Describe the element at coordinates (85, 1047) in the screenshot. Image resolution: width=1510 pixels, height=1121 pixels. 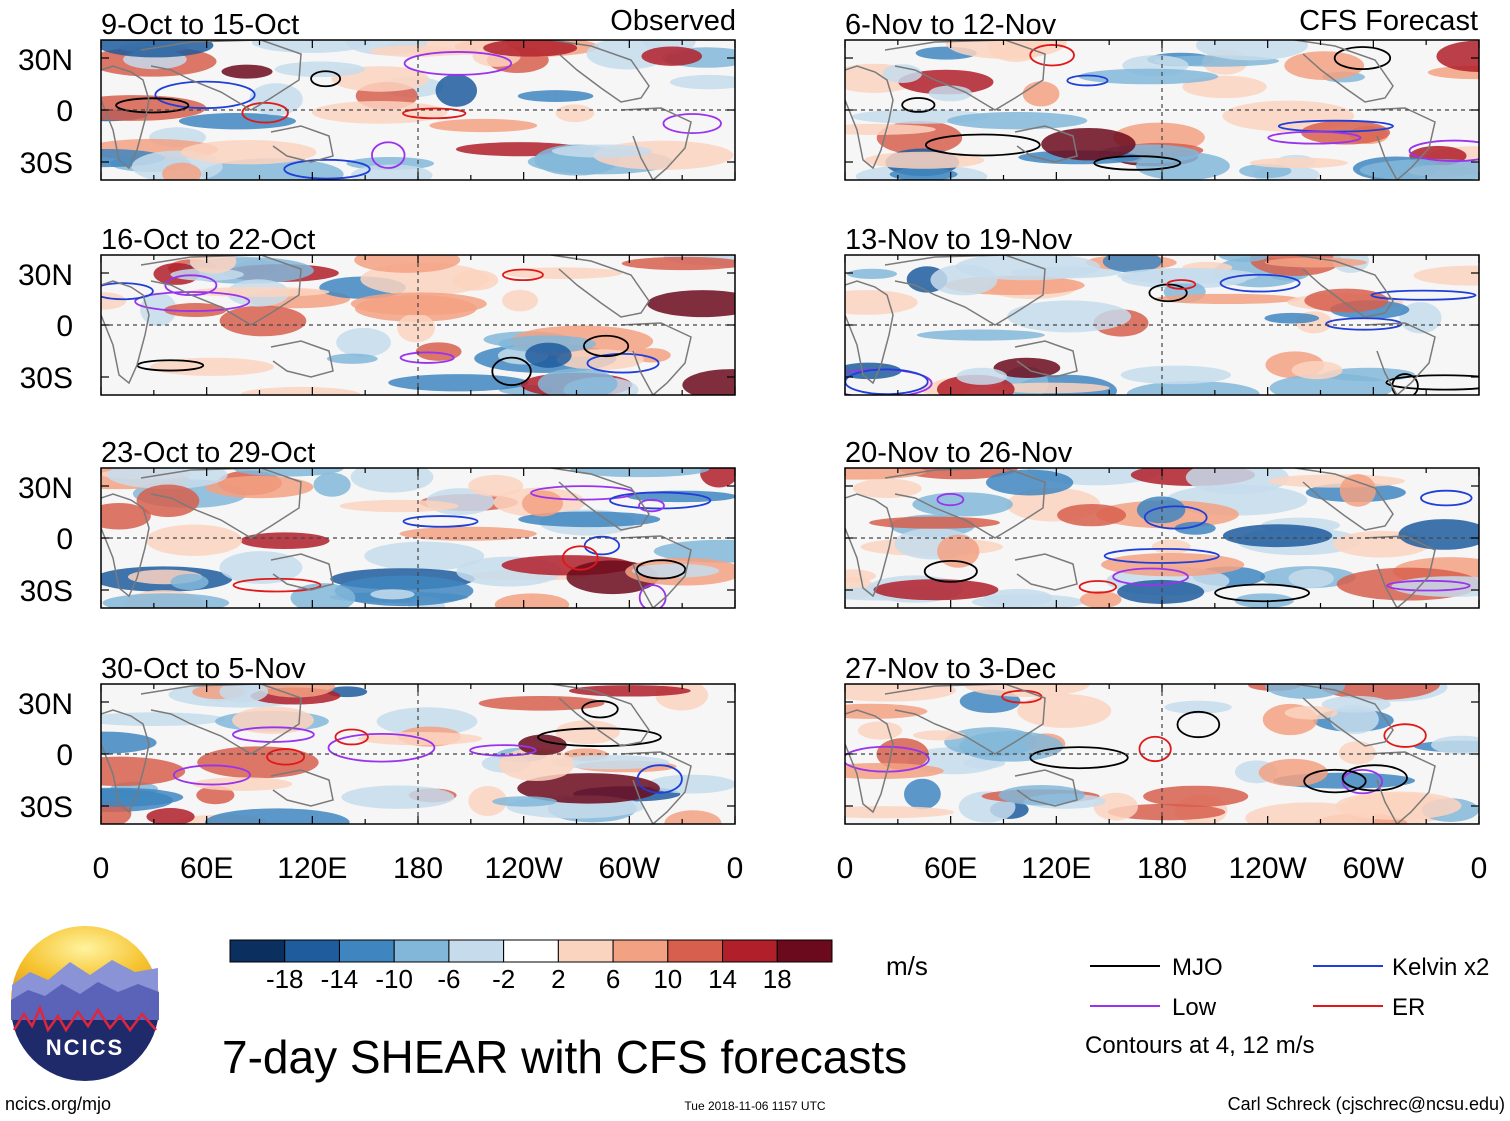
I see `logo-text: NCICS` at that location.